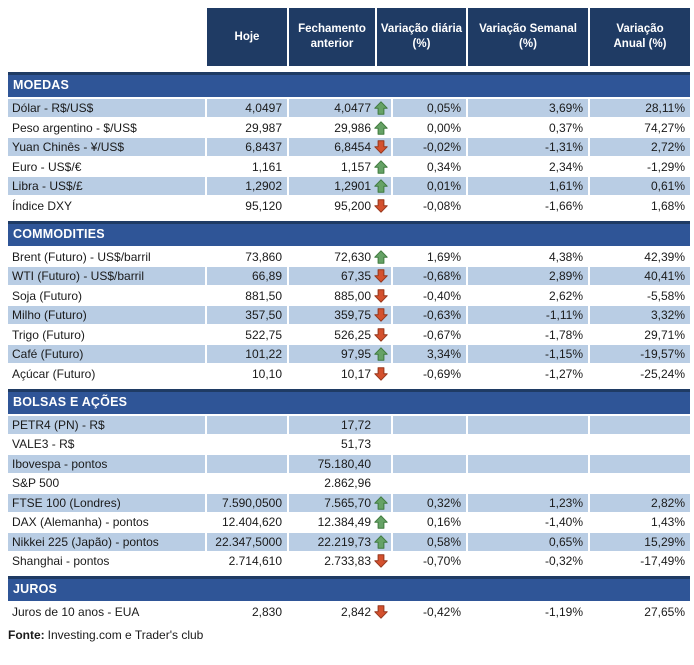  I want to click on row-label: S&P 500, so click(36, 483).